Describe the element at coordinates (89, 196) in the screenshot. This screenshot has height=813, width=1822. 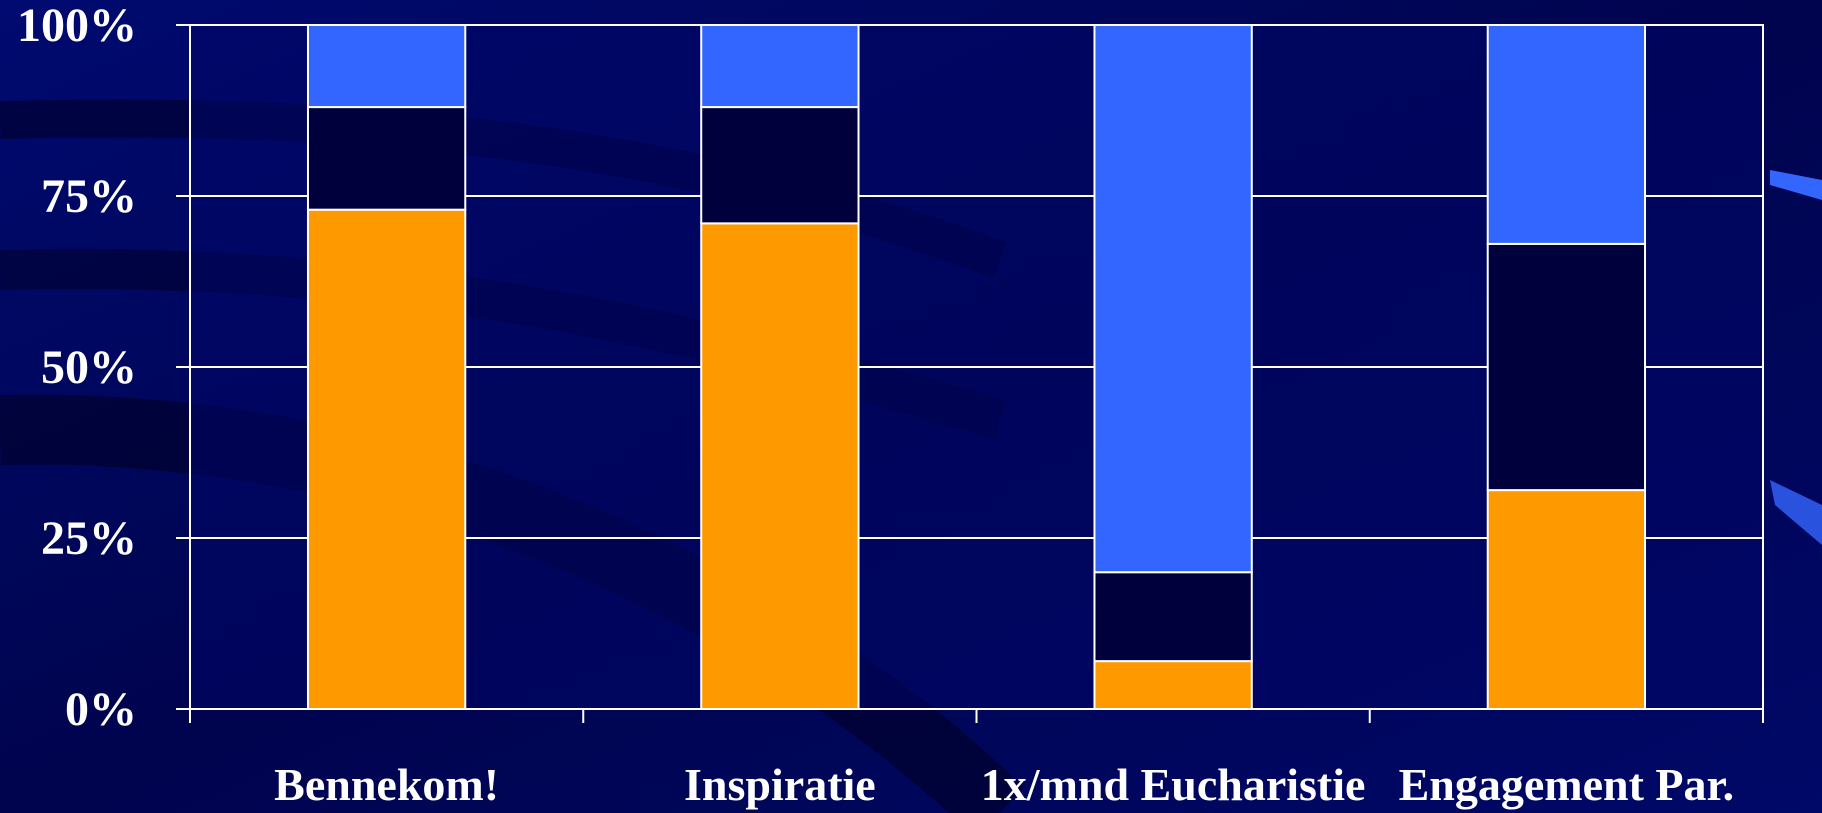
I see `y-tick-label: 75%` at that location.